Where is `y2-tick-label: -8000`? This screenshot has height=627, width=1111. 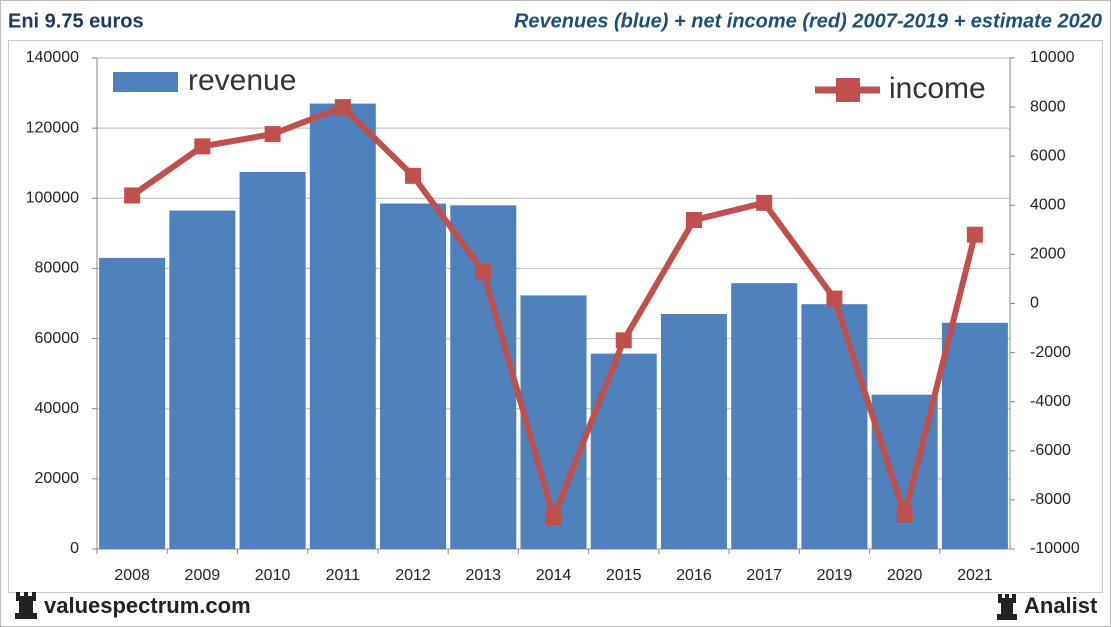 y2-tick-label: -8000 is located at coordinates (1050, 499).